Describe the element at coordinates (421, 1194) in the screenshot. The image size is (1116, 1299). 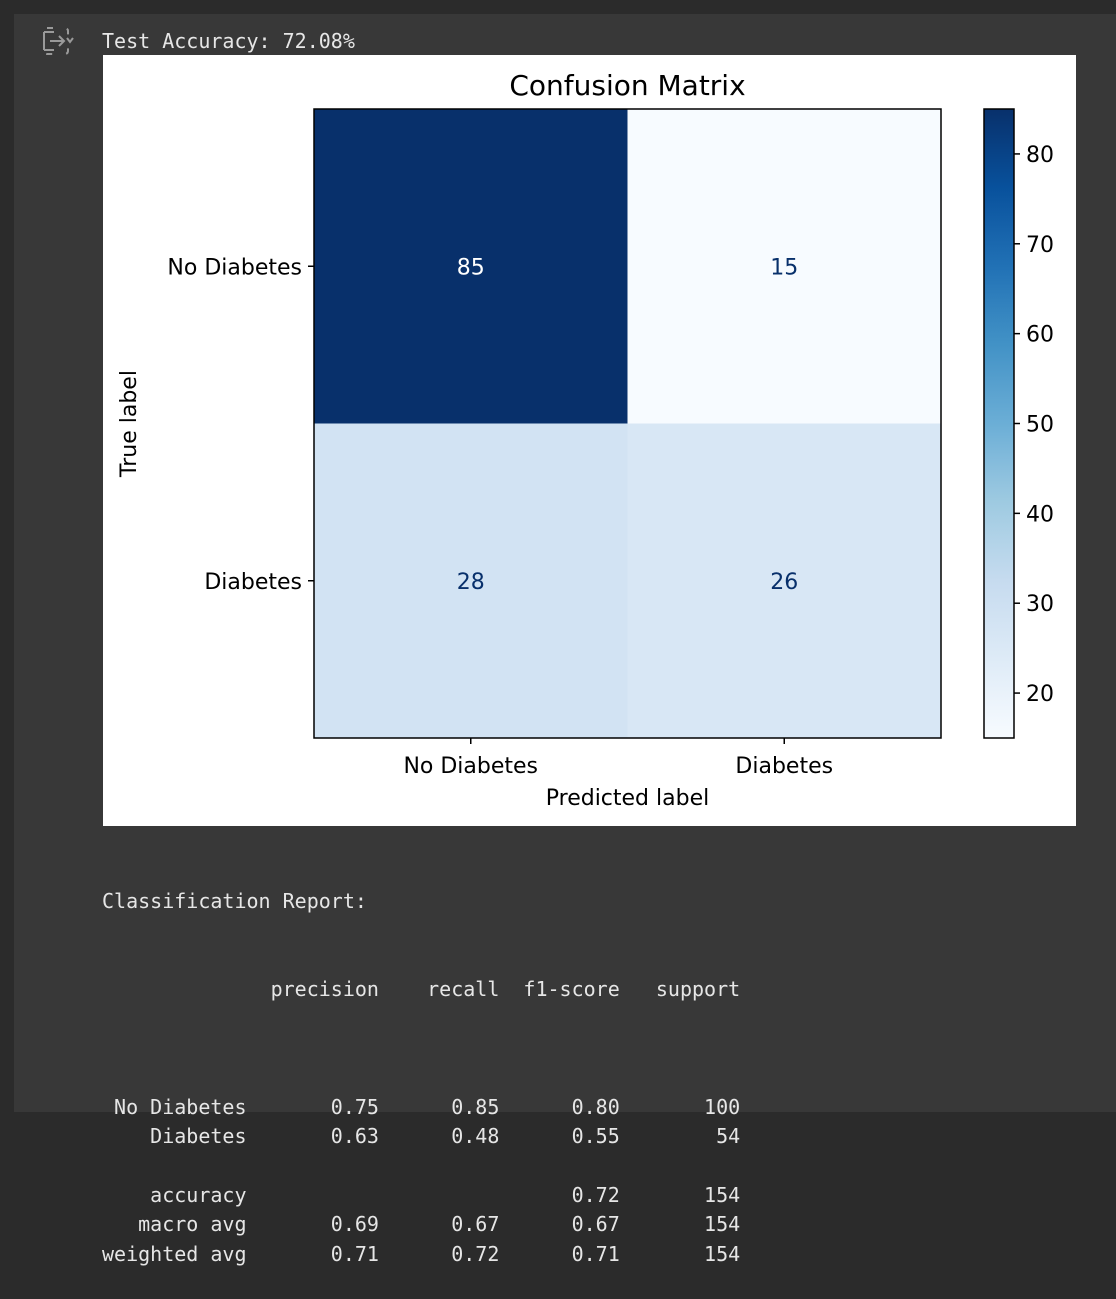
I see `report-row: accuracy 0.72 154` at that location.